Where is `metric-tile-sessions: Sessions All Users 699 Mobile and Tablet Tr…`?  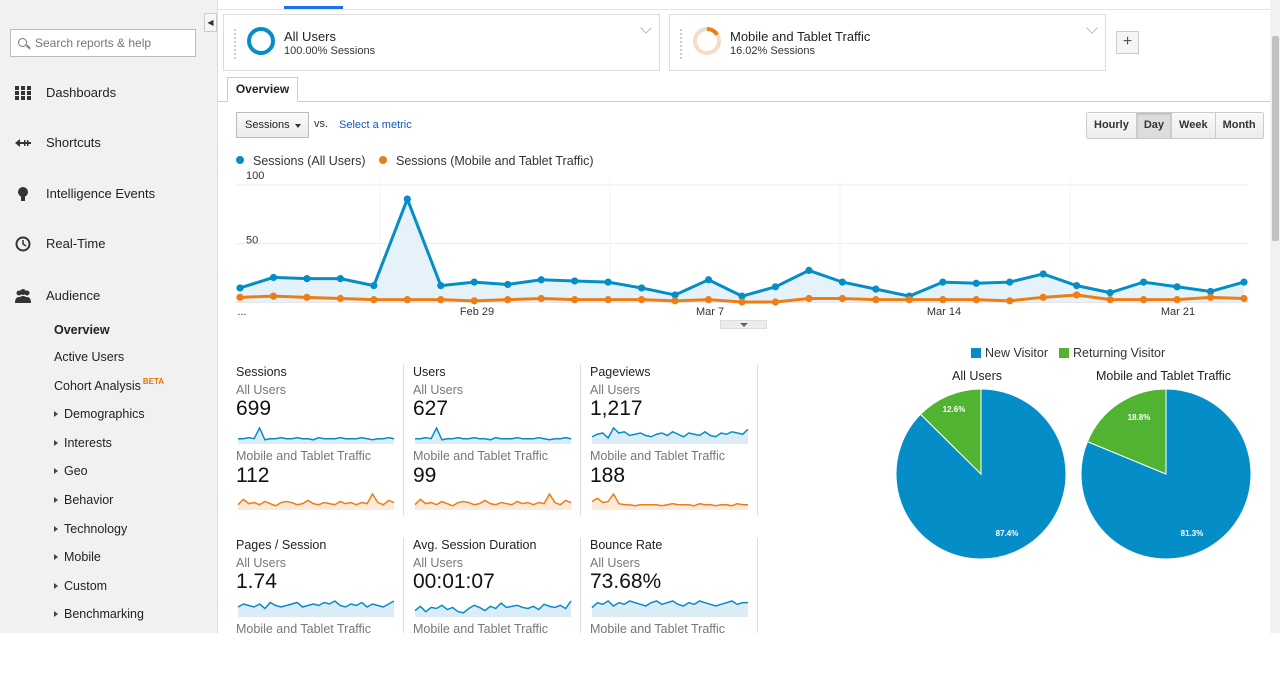 metric-tile-sessions: Sessions All Users 699 Mobile and Tablet Tr… is located at coordinates (316, 437).